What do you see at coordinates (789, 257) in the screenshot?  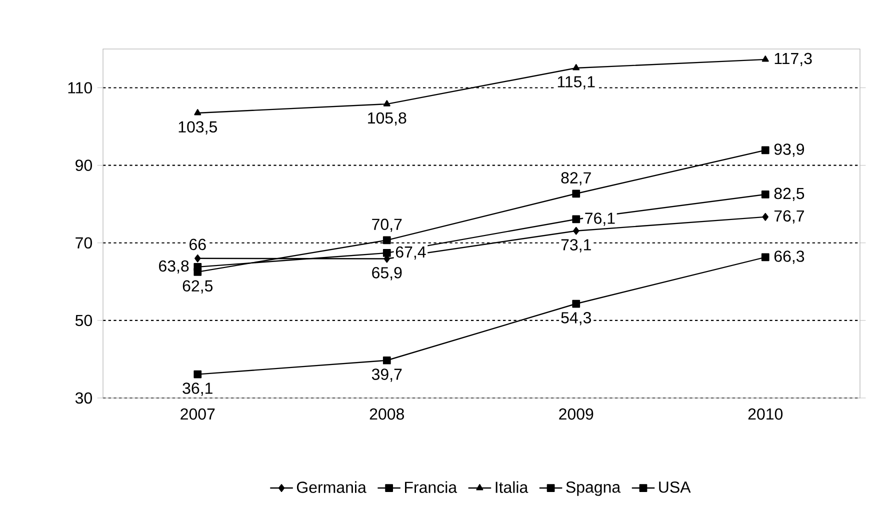 I see `data-label: 66,3` at bounding box center [789, 257].